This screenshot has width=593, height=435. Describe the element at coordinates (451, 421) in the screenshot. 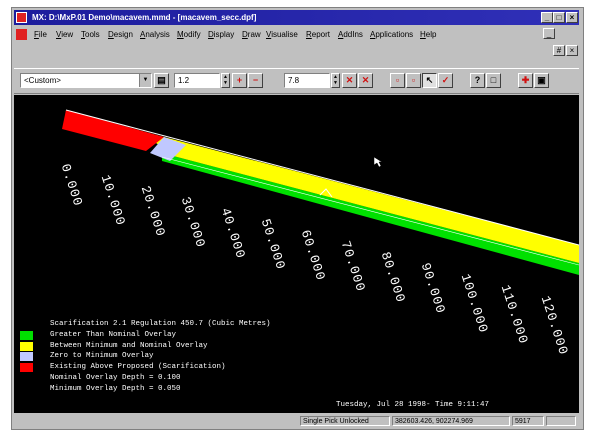

I see `status-coordinates: 382603.426, 902274.969` at that location.